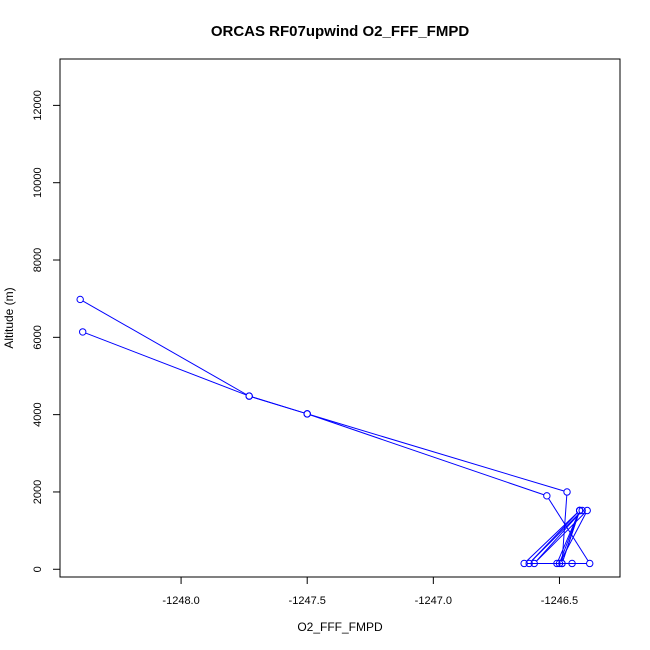 Image resolution: width=650 pixels, height=650 pixels. I want to click on y-tick-label: 6000, so click(38, 337).